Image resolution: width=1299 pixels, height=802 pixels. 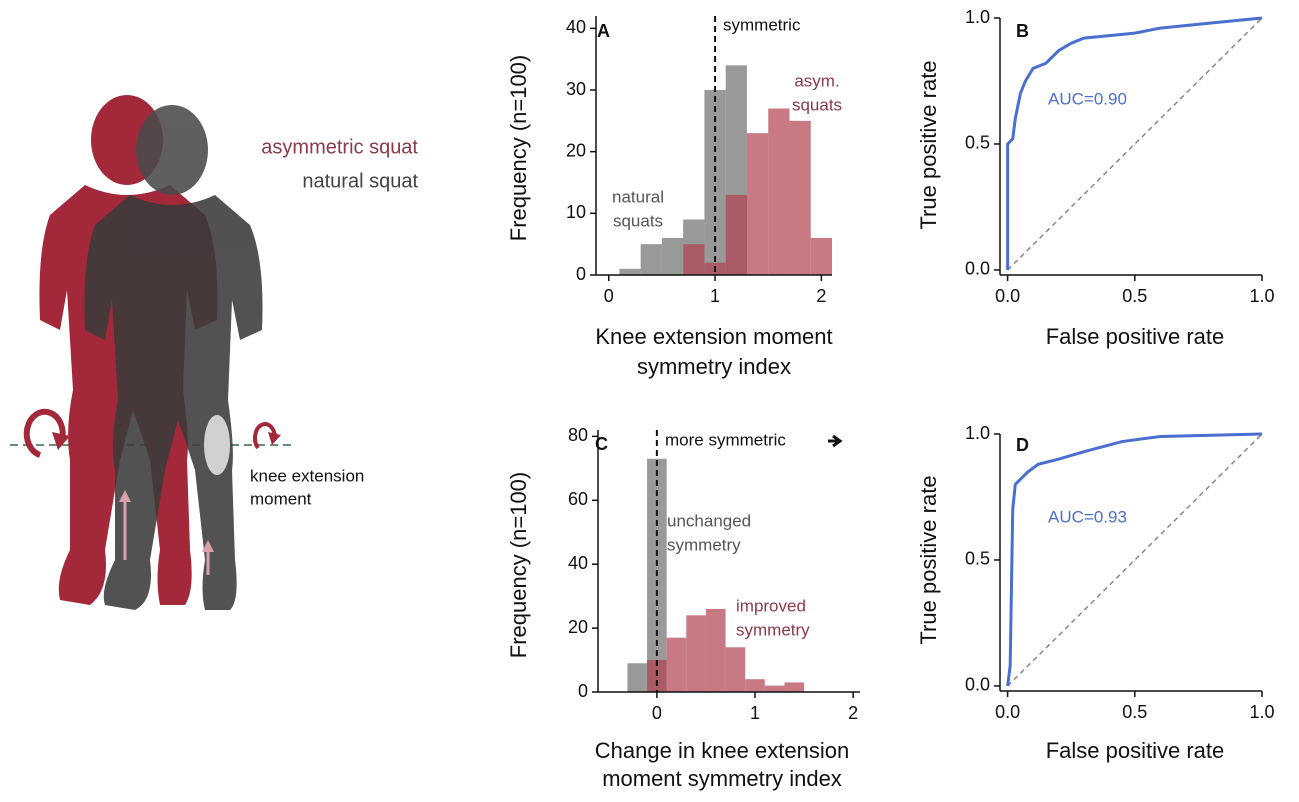 I want to click on natural-label: natural squat, so click(x=360, y=181).